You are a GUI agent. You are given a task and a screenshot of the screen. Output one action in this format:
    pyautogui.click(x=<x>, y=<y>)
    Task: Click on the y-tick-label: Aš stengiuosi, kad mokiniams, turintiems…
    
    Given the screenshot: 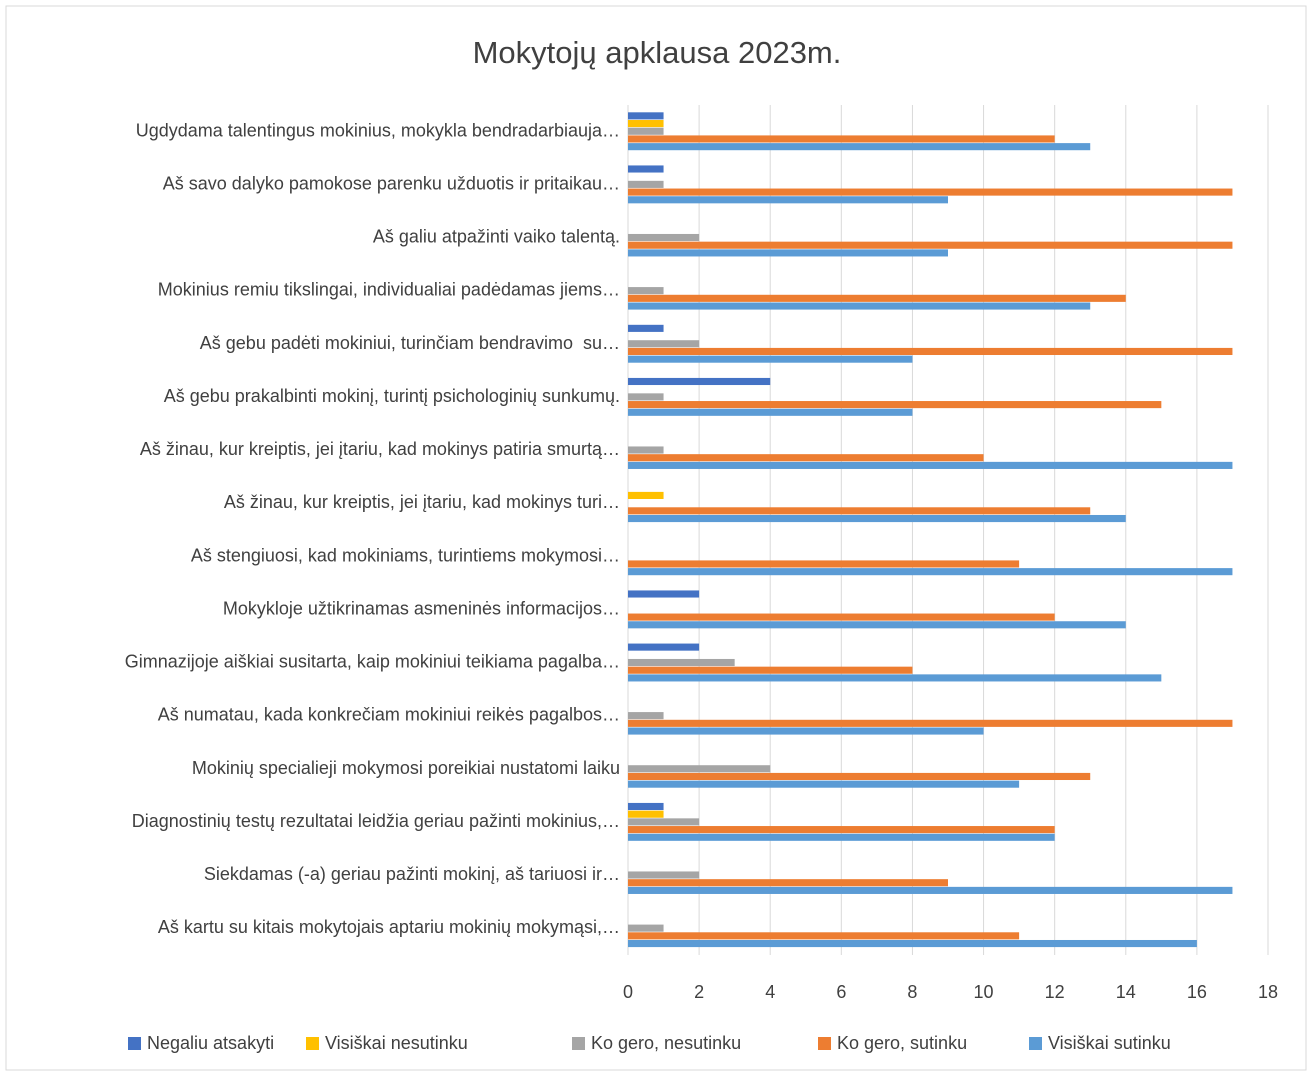 What is the action you would take?
    pyautogui.click(x=405, y=555)
    